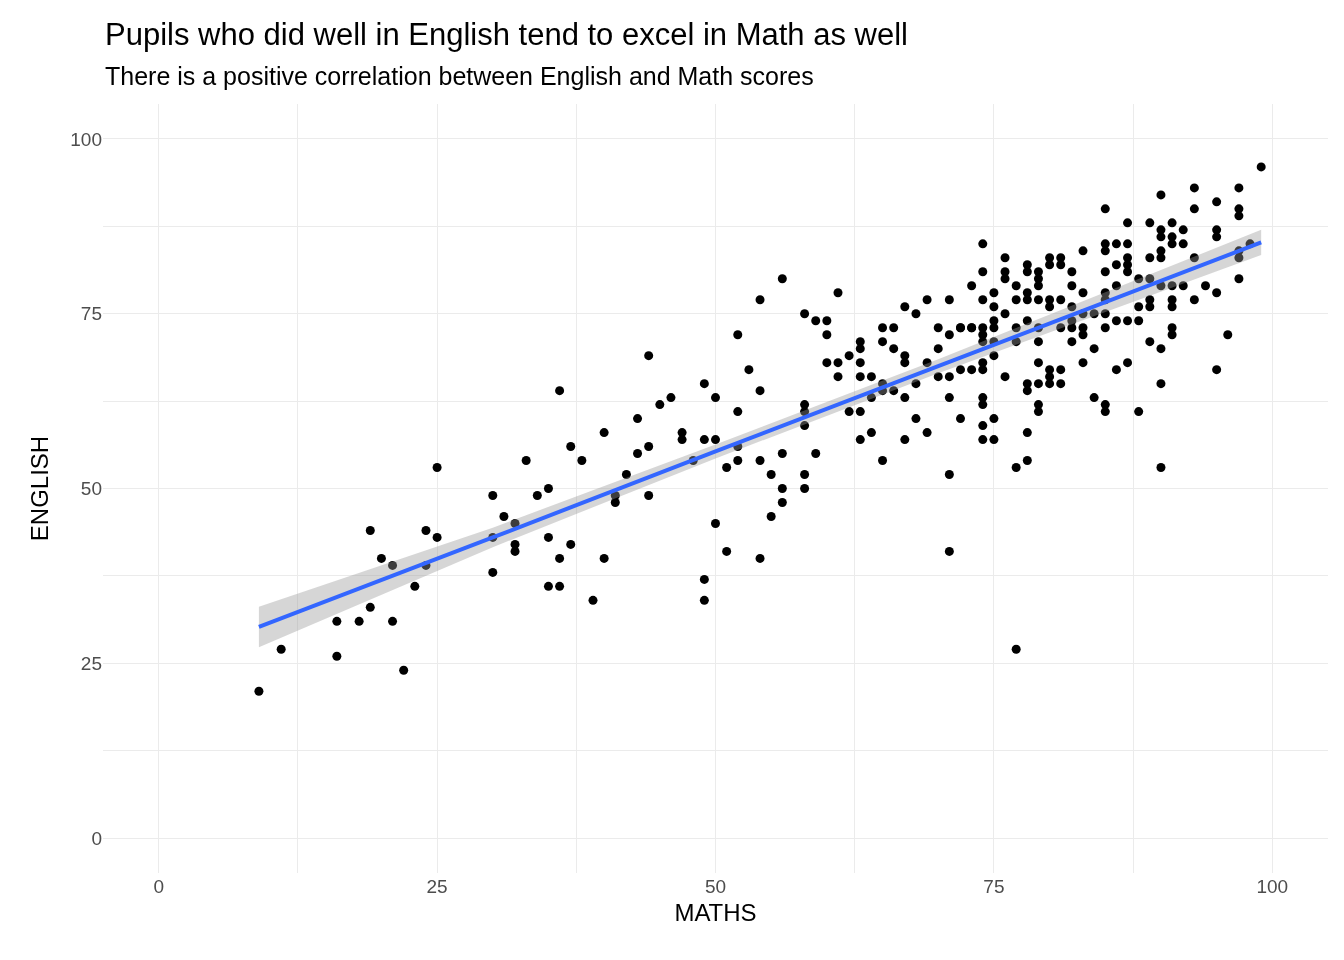 The image size is (1344, 960). What do you see at coordinates (91, 314) in the screenshot?
I see `y-tick-label: 75` at bounding box center [91, 314].